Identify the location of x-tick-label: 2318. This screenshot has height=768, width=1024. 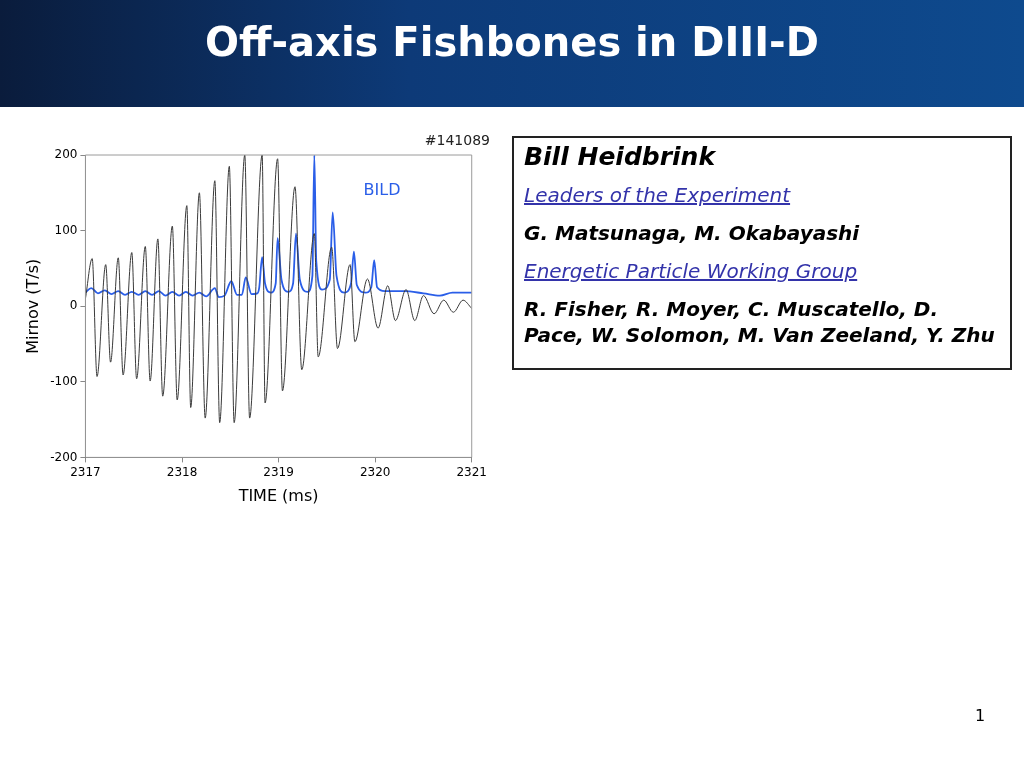
(182, 471).